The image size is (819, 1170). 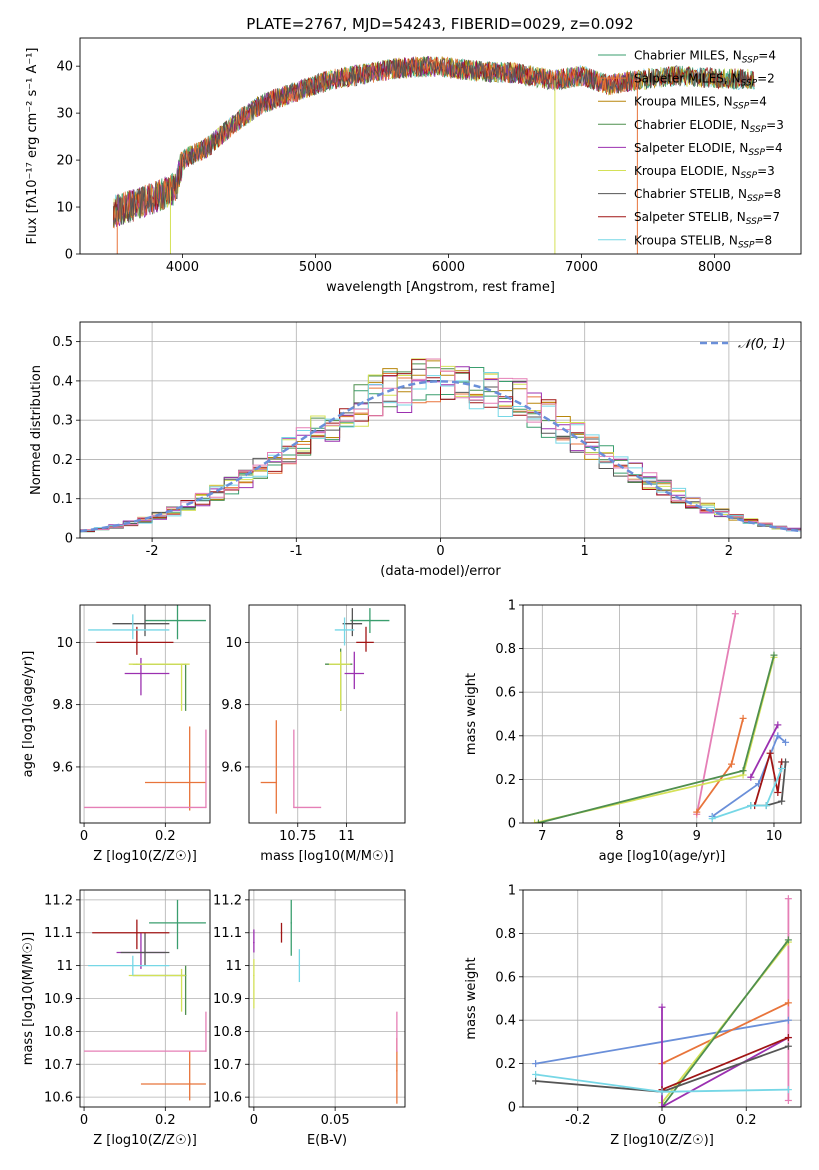 What do you see at coordinates (64, 208) in the screenshot?
I see `y-tick-label: 10` at bounding box center [64, 208].